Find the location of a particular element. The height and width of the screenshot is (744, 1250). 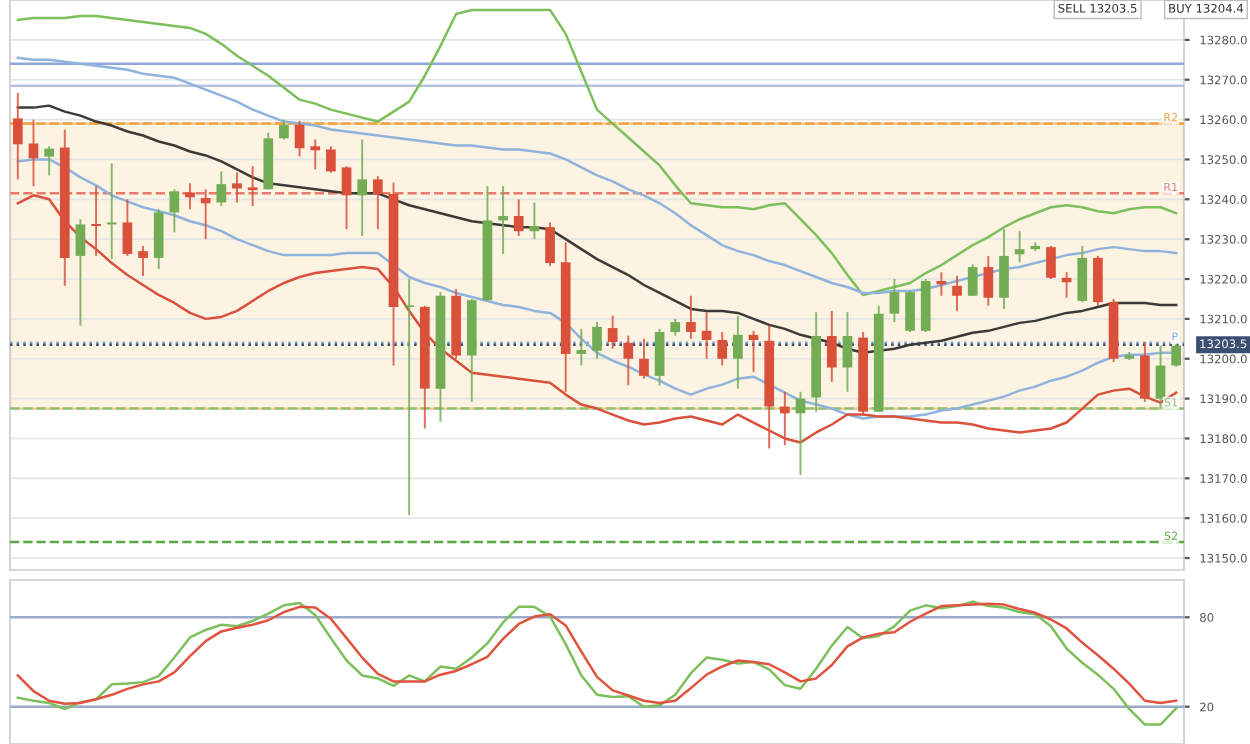

line-series is located at coordinates (597, 653).